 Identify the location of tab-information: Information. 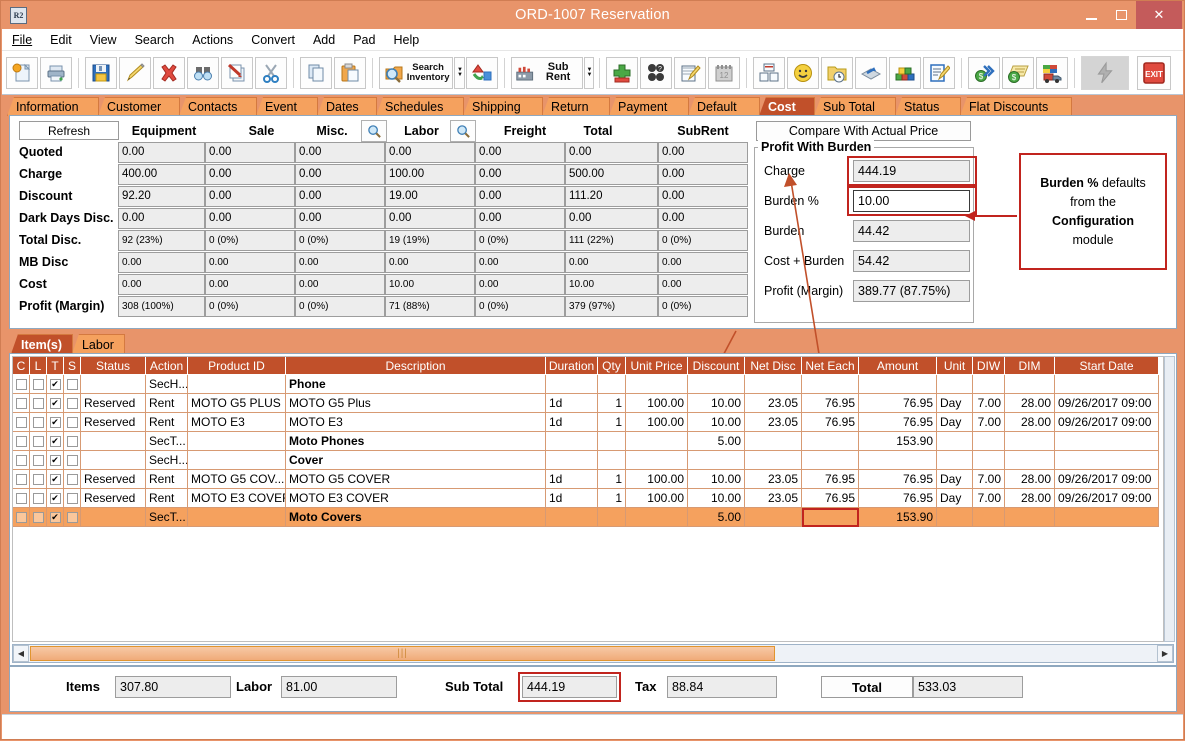
(53, 106).